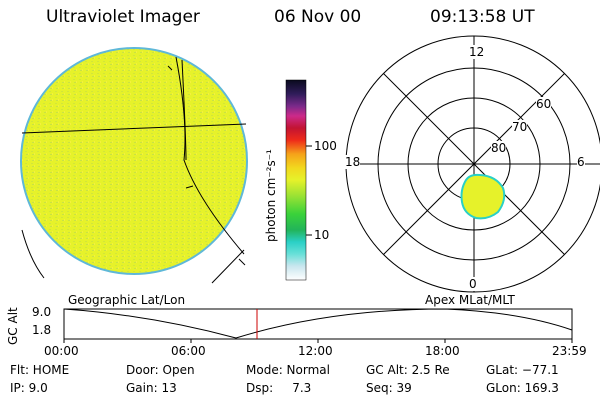 The width and height of the screenshot is (600, 400). Describe the element at coordinates (470, 300) in the screenshot. I see `apex-panel-label: Apex MLat/MLT` at that location.